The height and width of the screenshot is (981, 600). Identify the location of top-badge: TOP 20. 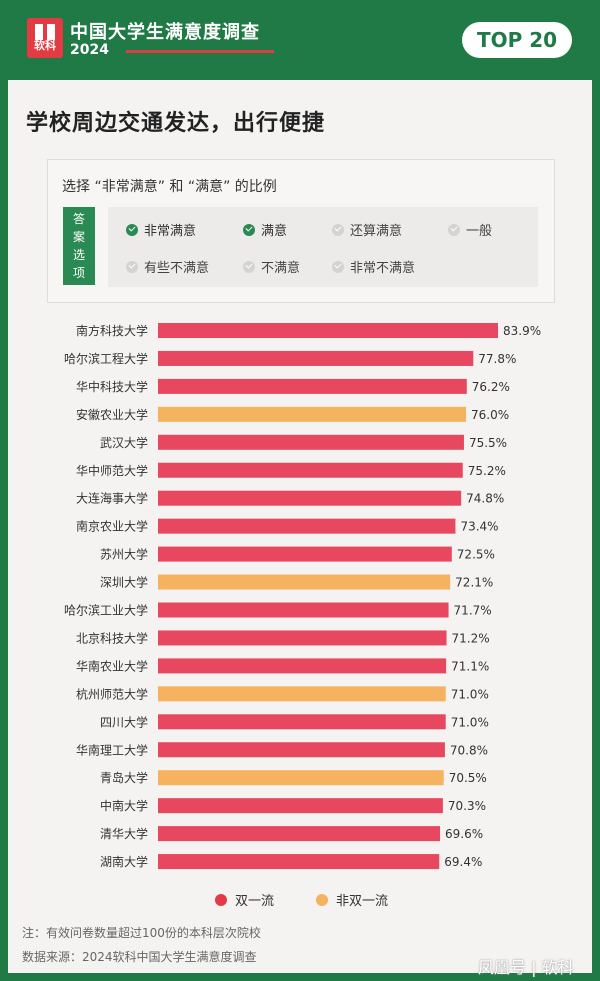
(517, 40).